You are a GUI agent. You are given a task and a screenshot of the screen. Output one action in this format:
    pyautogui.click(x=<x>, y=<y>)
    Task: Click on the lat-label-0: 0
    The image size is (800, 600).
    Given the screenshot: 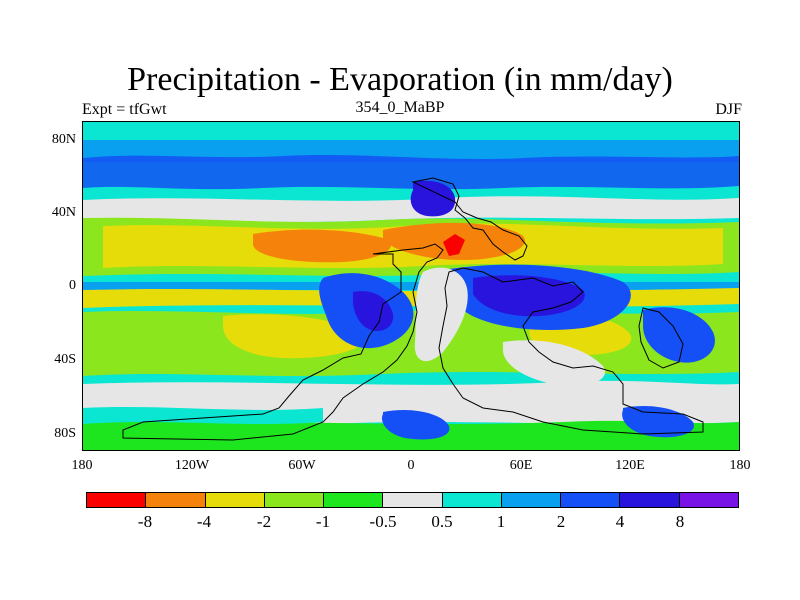 What is the action you would take?
    pyautogui.click(x=72, y=285)
    